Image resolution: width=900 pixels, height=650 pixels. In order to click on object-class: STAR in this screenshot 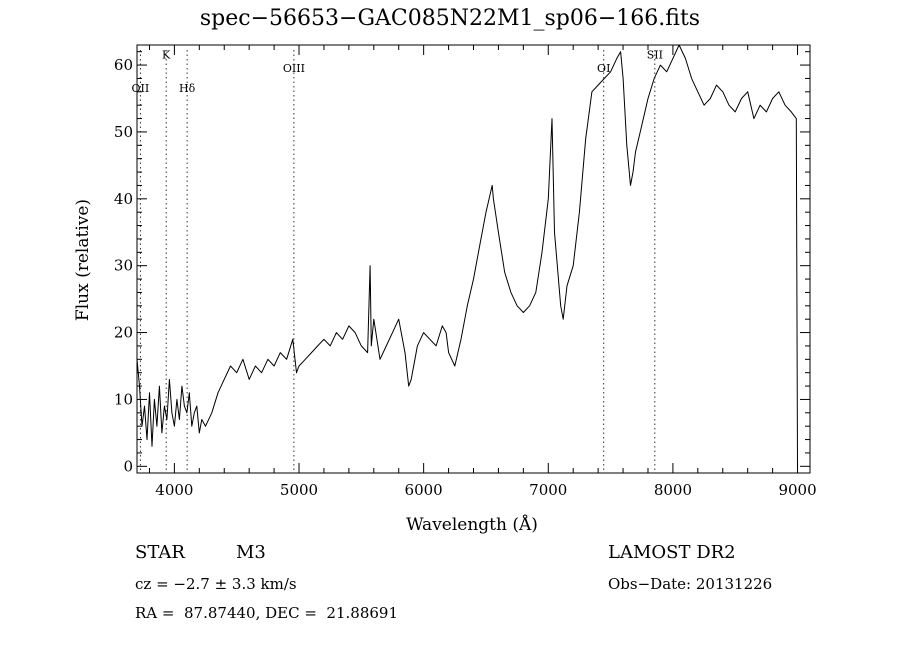, I will do `click(160, 552)`.